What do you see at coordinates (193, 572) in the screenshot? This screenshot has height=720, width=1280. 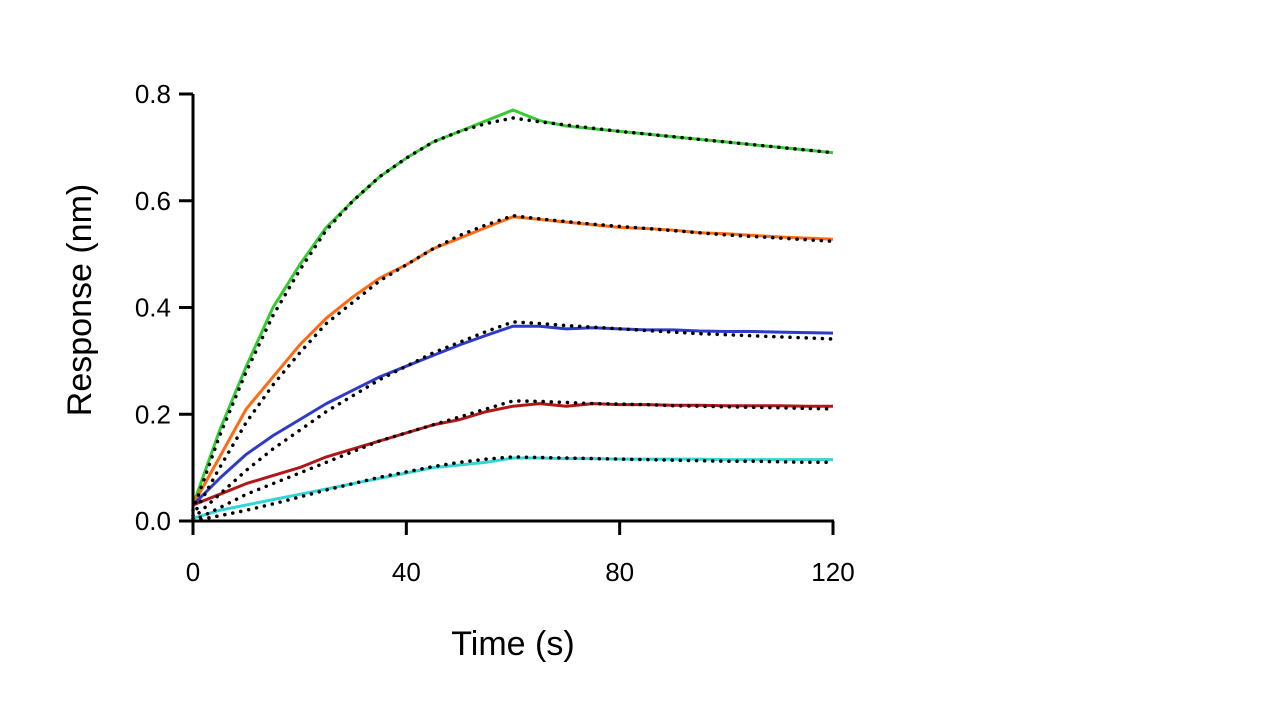 I see `x-tick-label: 0` at bounding box center [193, 572].